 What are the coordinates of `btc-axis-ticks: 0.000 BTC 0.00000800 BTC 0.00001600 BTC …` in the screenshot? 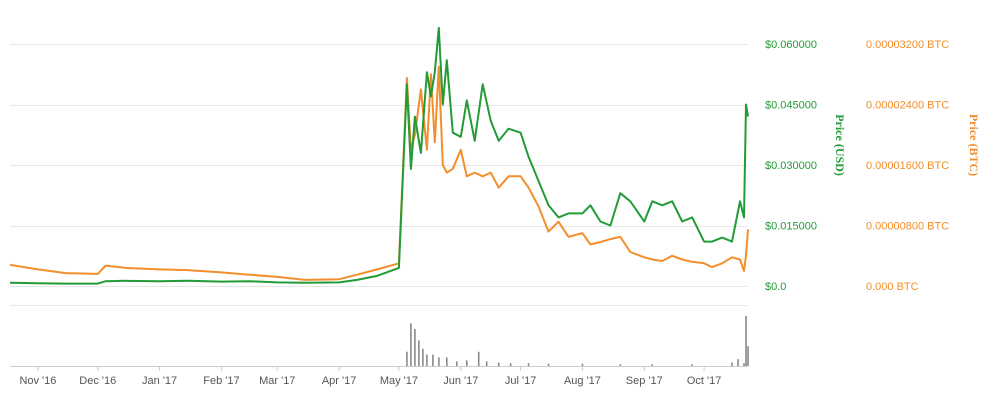 It's located at (907, 166).